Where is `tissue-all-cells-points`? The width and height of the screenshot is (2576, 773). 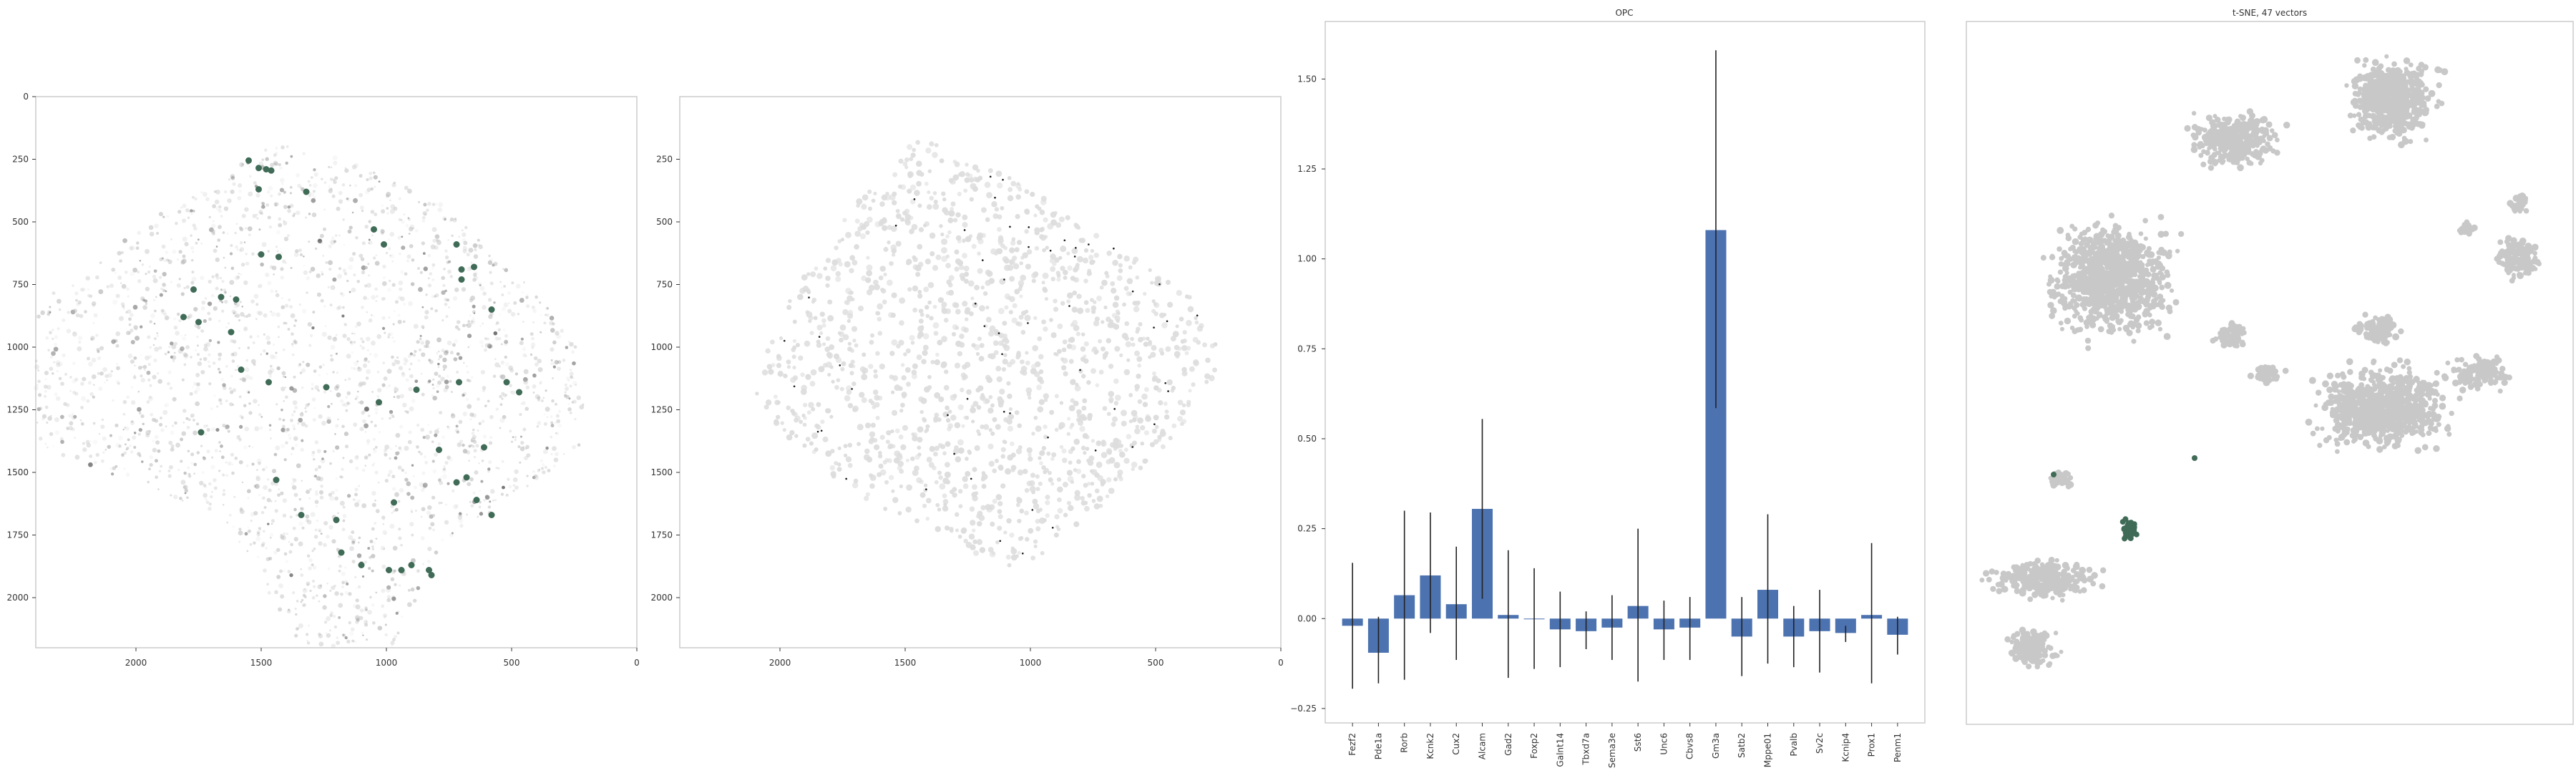
tissue-all-cells-points is located at coordinates (309, 396).